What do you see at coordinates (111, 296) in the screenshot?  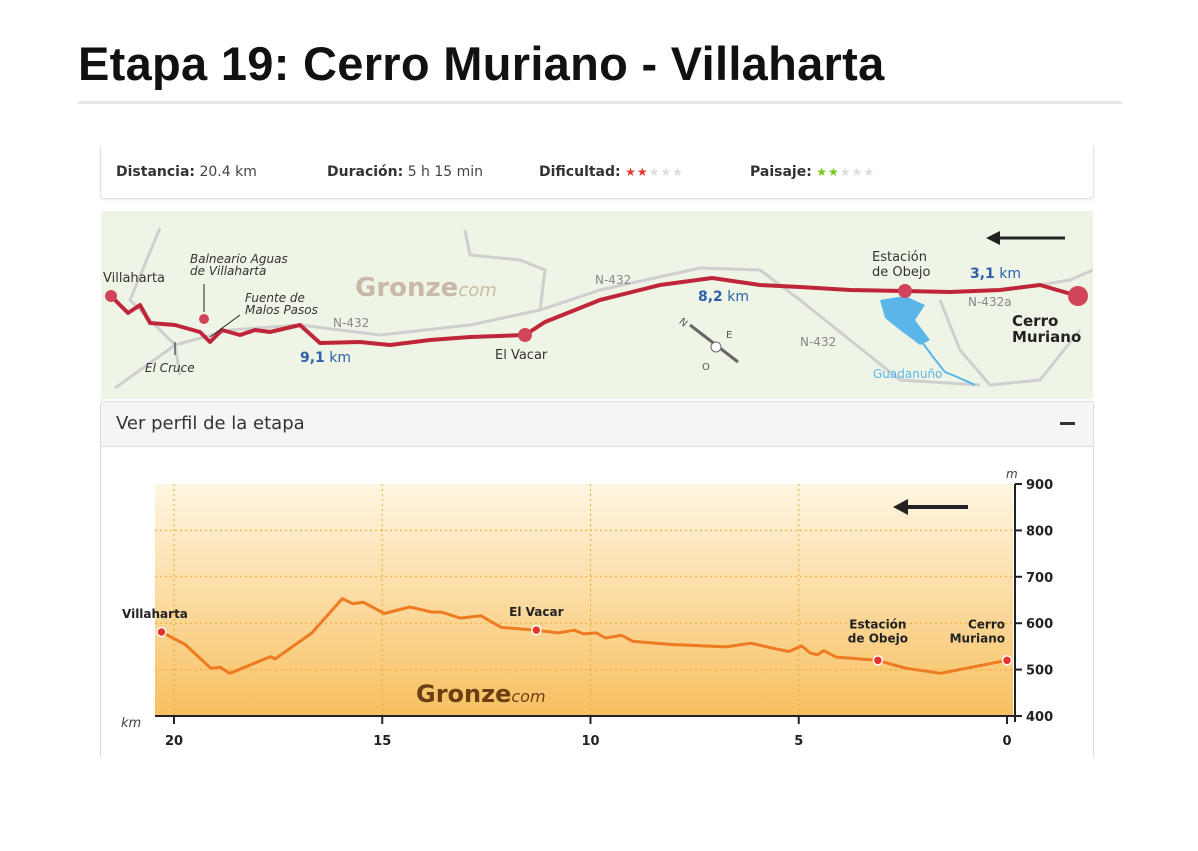 I see `marker-villaharta` at bounding box center [111, 296].